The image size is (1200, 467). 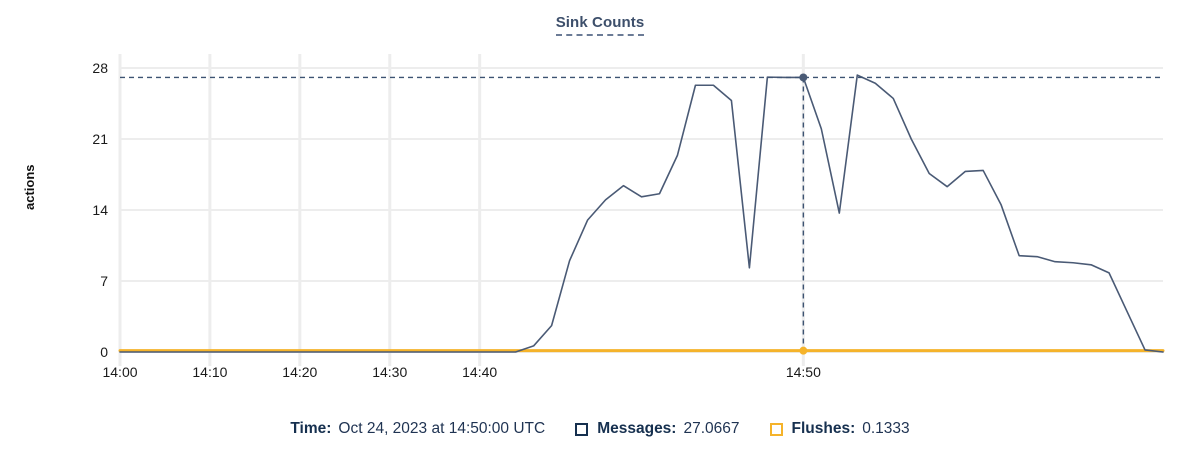 What do you see at coordinates (300, 372) in the screenshot?
I see `x-tick-label: 14:20` at bounding box center [300, 372].